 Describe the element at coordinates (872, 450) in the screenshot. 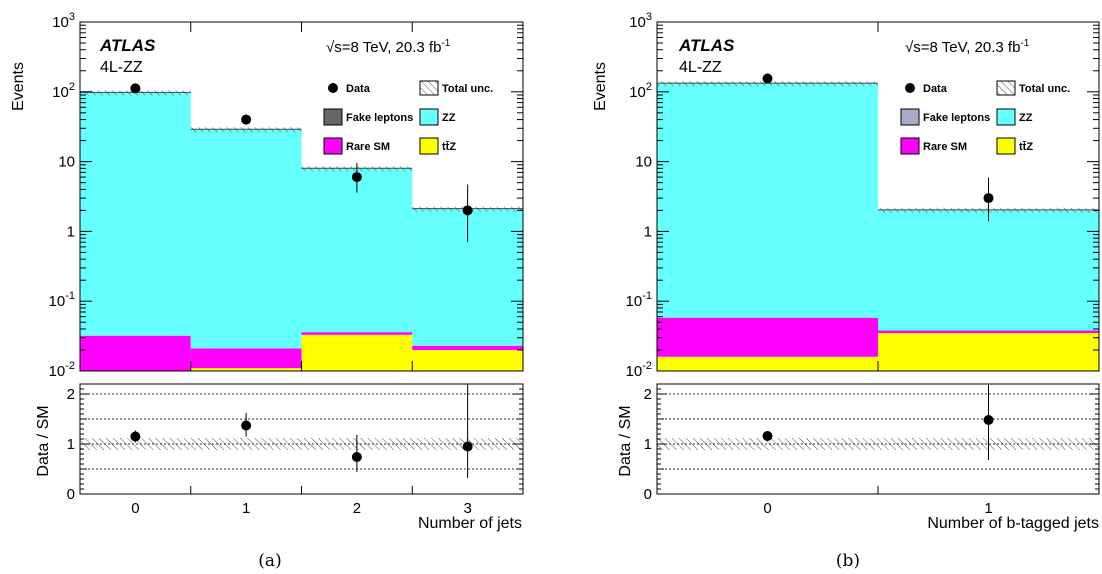

I see `ratio-plot: 0 1 2 0 1` at that location.